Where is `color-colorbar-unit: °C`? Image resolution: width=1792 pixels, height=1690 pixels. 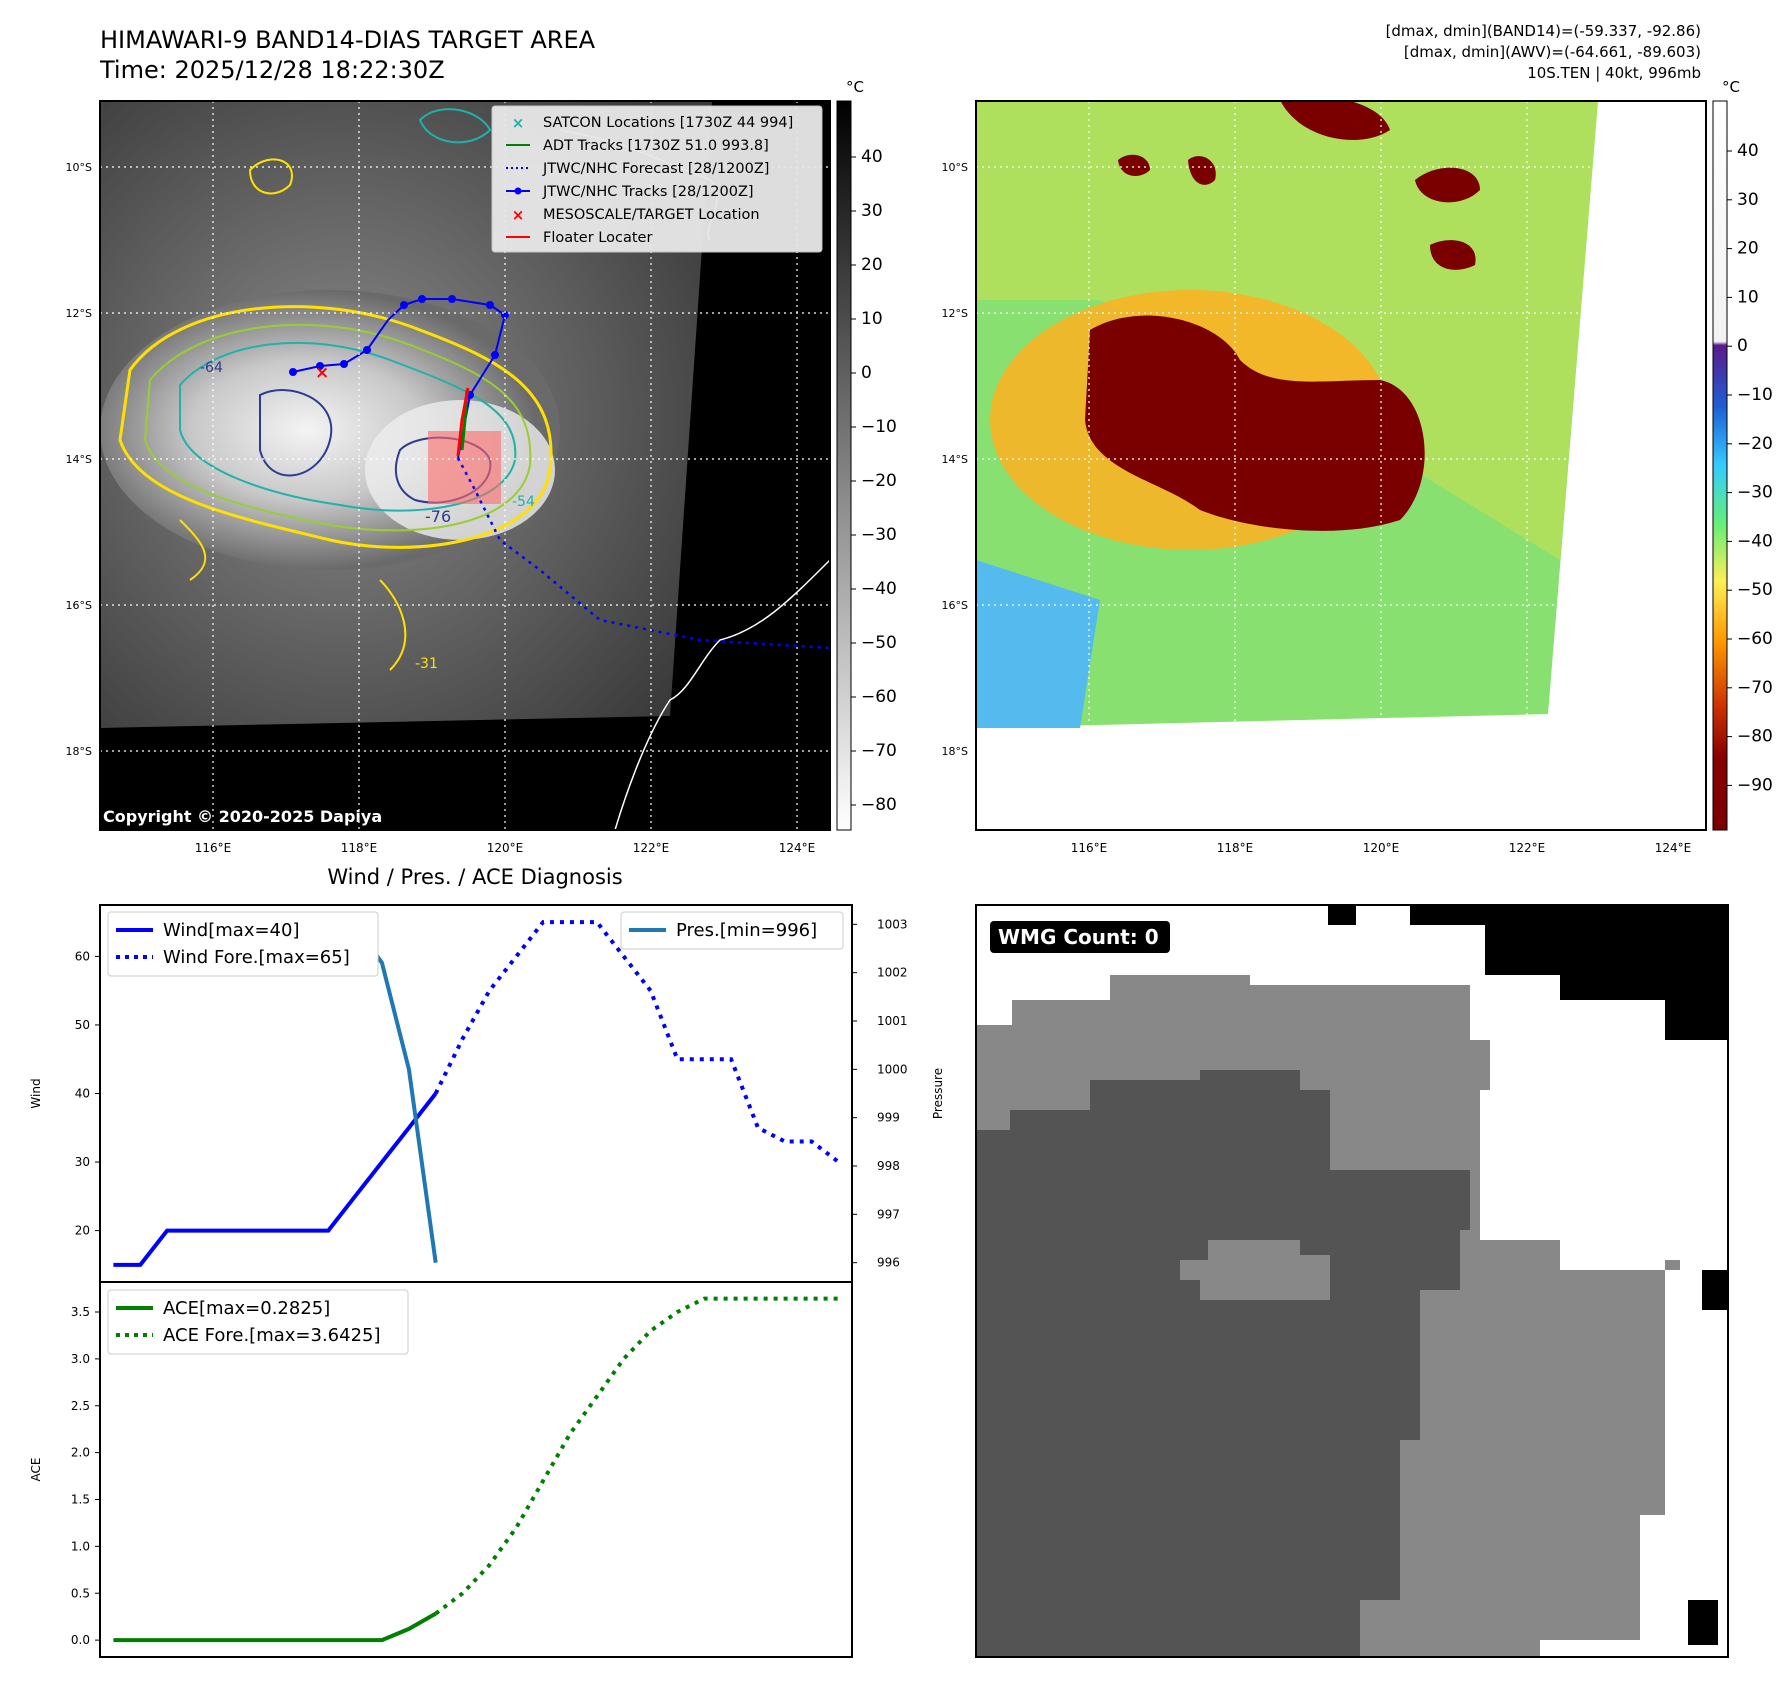
color-colorbar-unit: °C is located at coordinates (1731, 87).